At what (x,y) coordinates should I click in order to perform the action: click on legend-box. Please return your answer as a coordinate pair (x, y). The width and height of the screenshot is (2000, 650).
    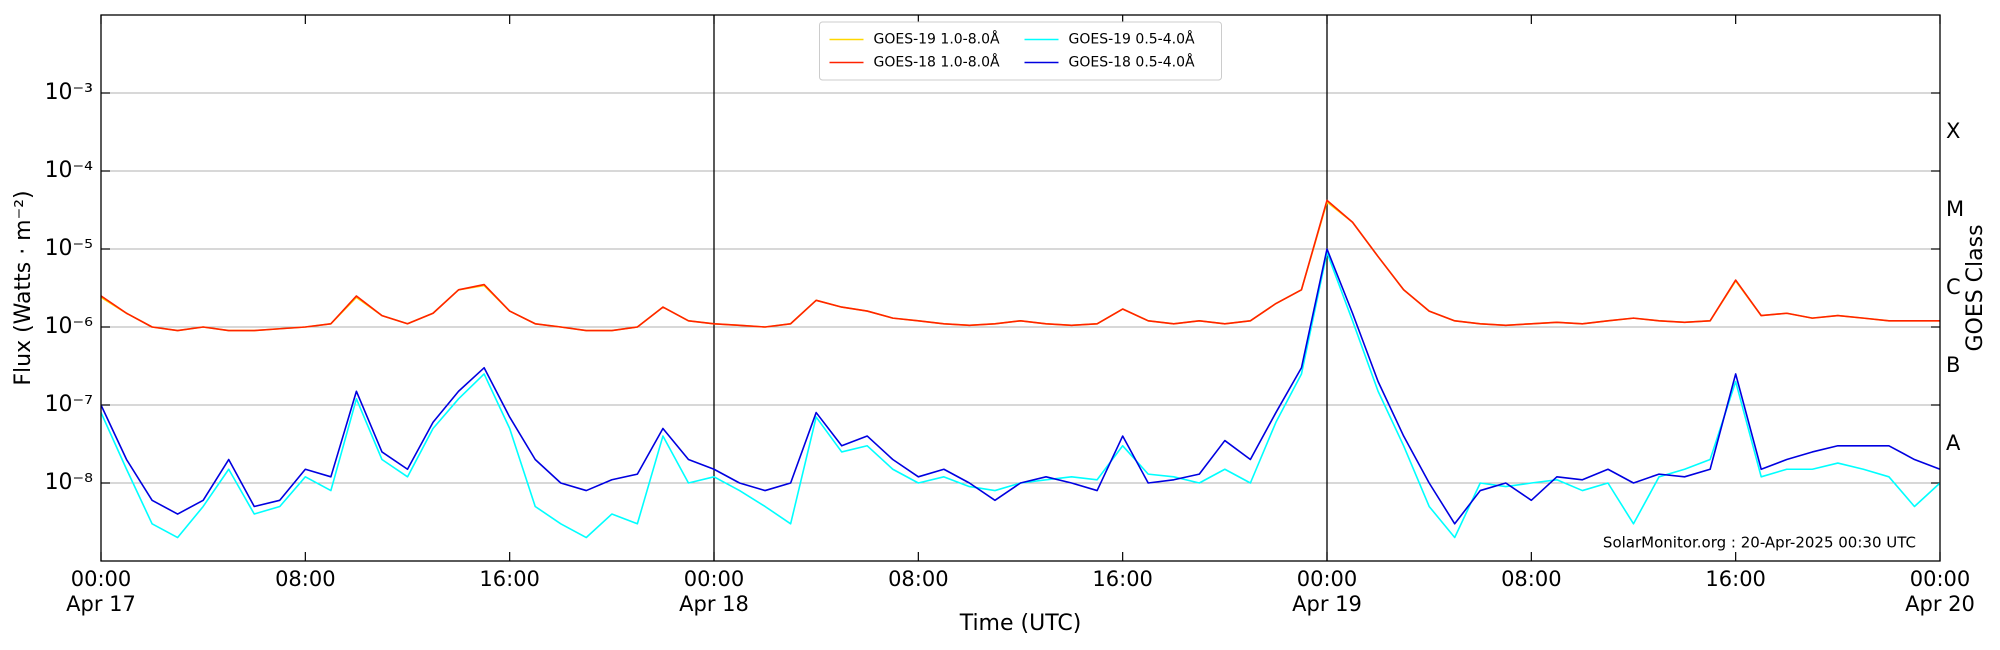
    Looking at the image, I should click on (1020, 51).